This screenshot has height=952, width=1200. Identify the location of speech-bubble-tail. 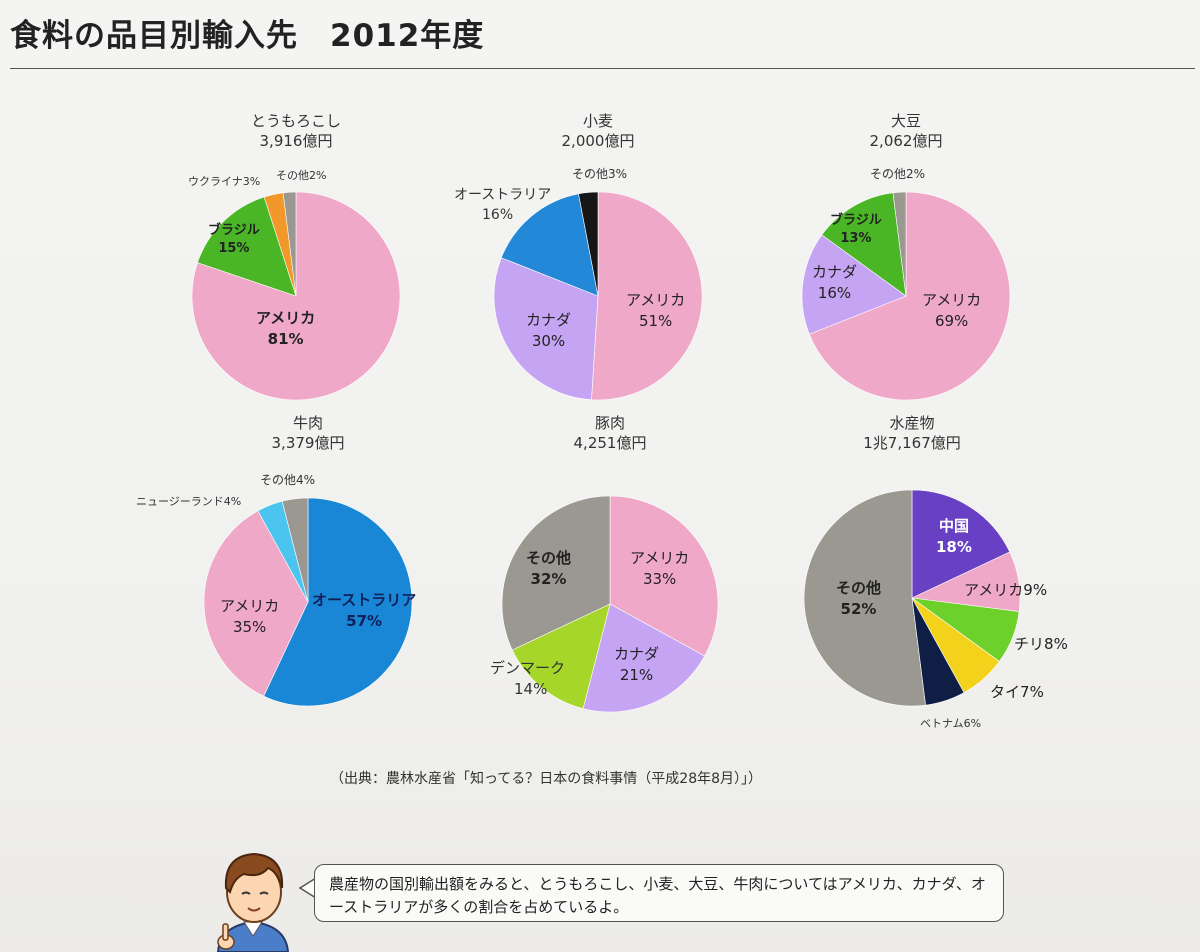
(307, 888).